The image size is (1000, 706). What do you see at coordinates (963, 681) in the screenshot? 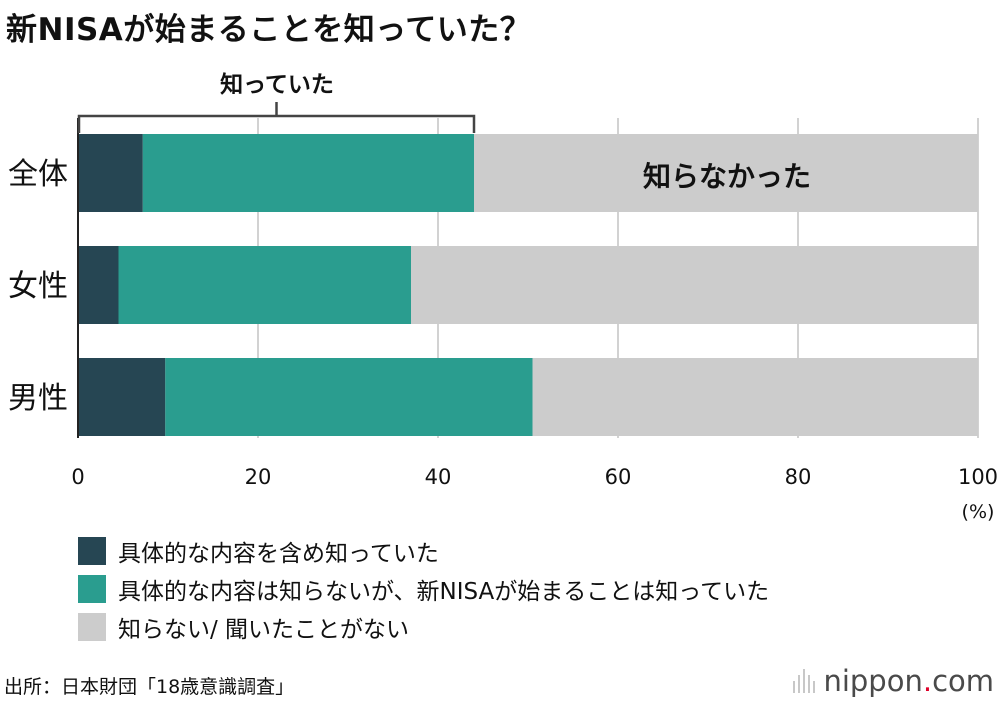
I see `logo-tld: com` at bounding box center [963, 681].